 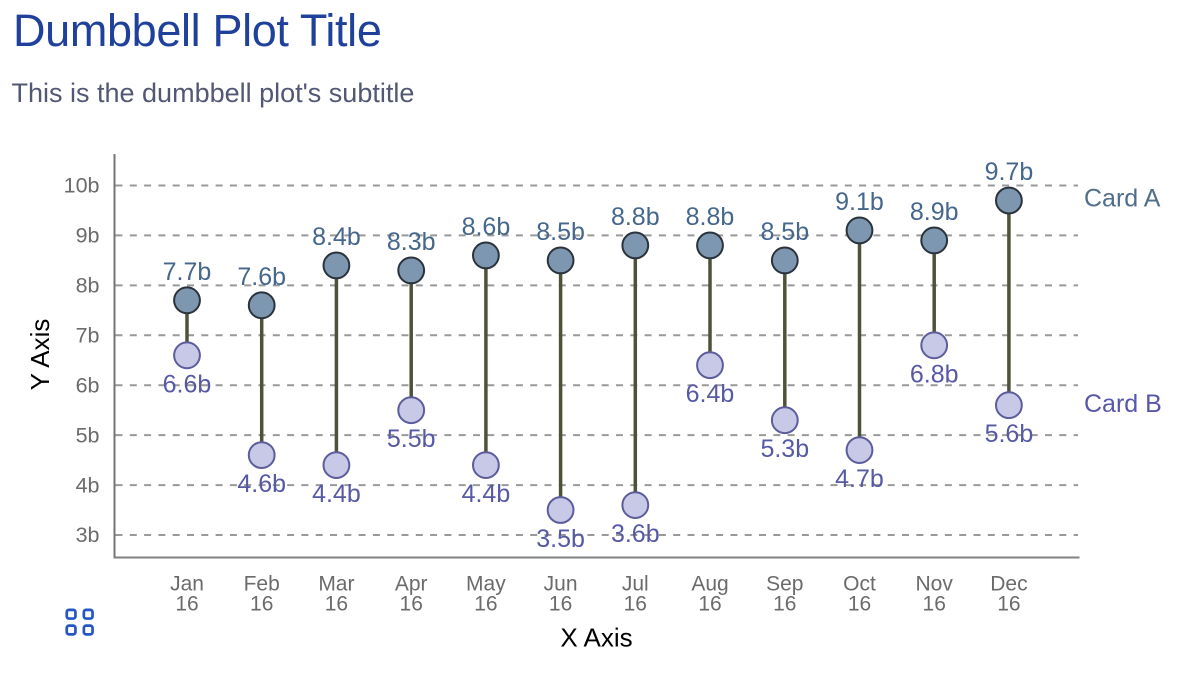 What do you see at coordinates (88, 535) in the screenshot?
I see `svg-text: 3b` at bounding box center [88, 535].